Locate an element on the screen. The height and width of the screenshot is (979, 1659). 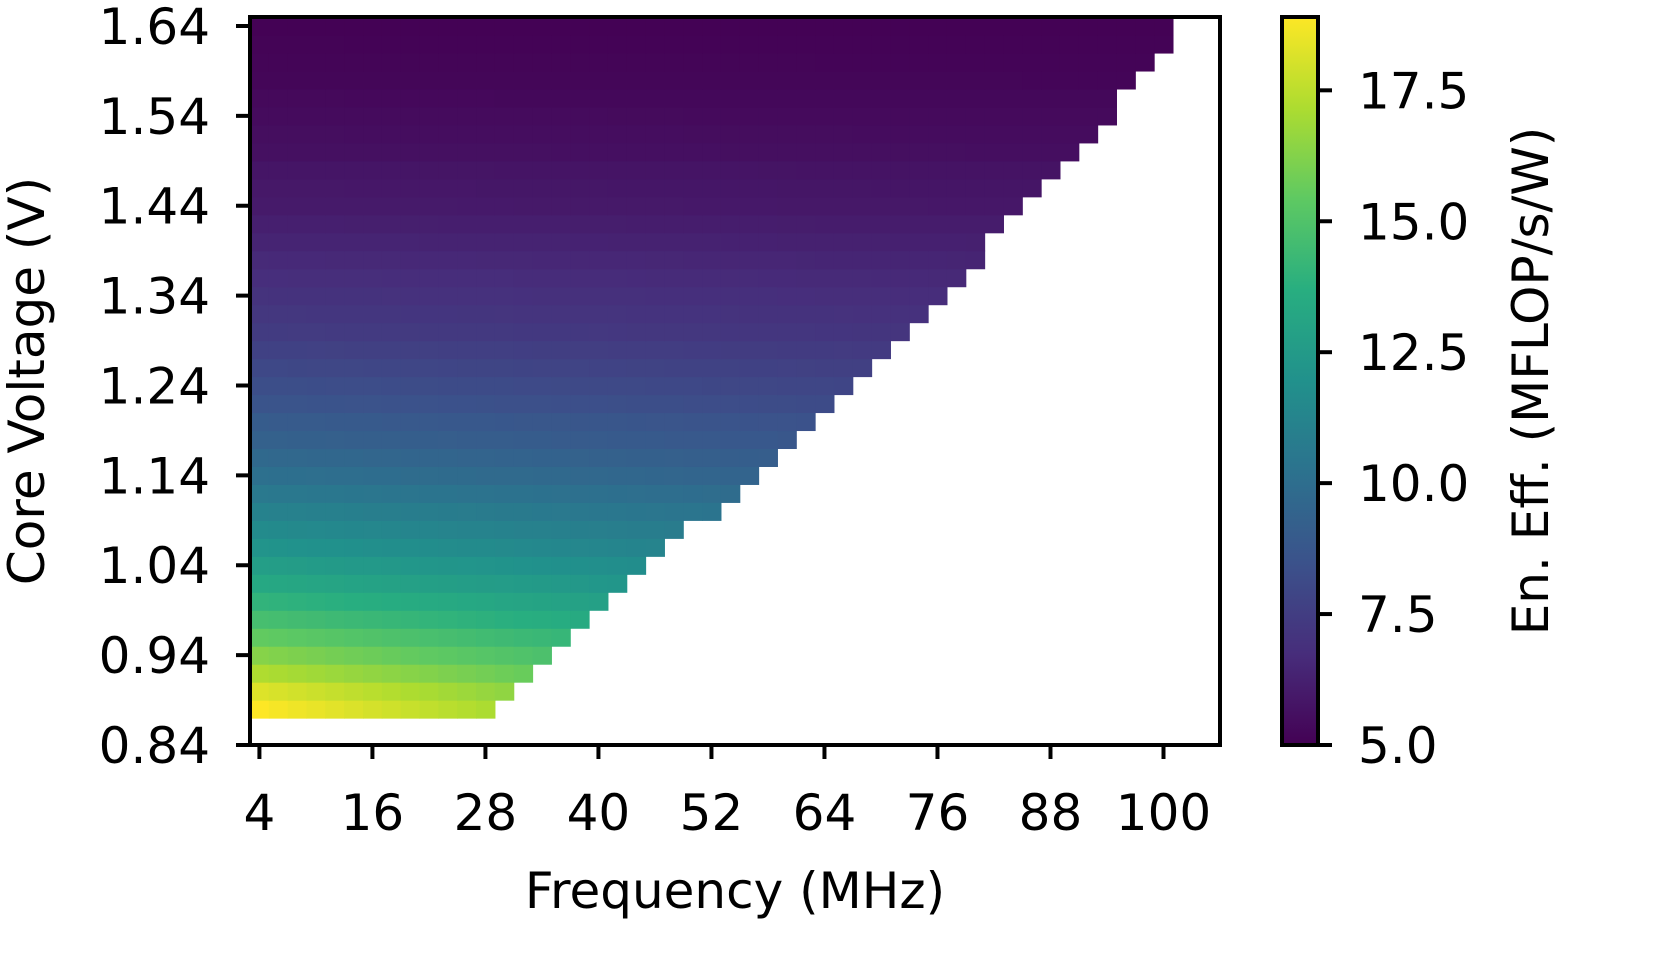
colorbar-ticks: 17.5 15.0 12.5 10.0 7.5 5.0 is located at coordinates (1393, 418).